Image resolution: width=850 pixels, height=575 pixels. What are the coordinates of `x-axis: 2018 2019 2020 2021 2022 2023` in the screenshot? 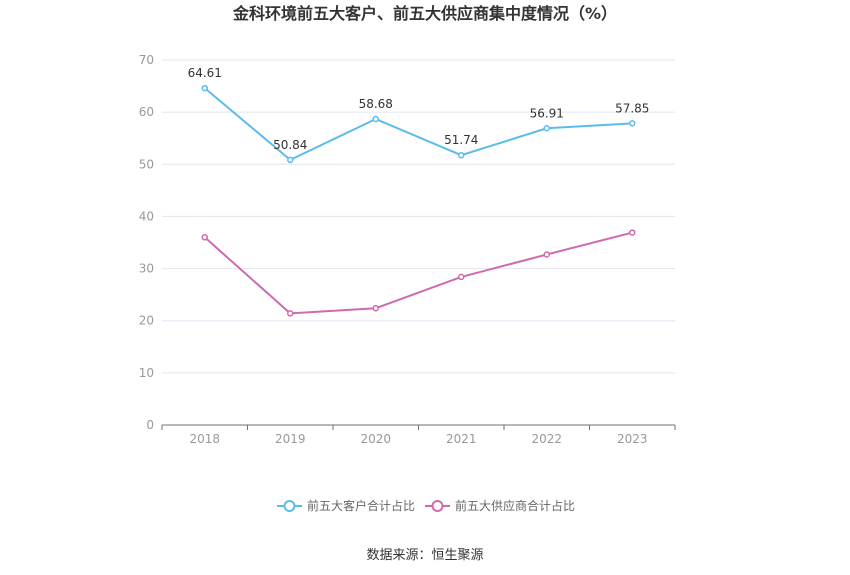 It's located at (418, 435).